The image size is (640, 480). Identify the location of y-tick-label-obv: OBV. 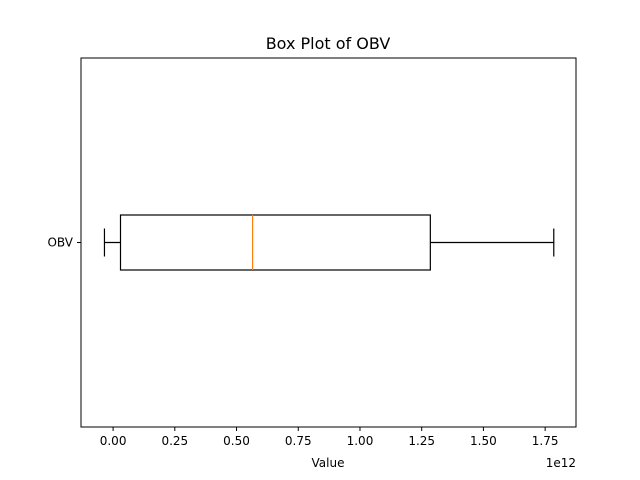
(60, 243).